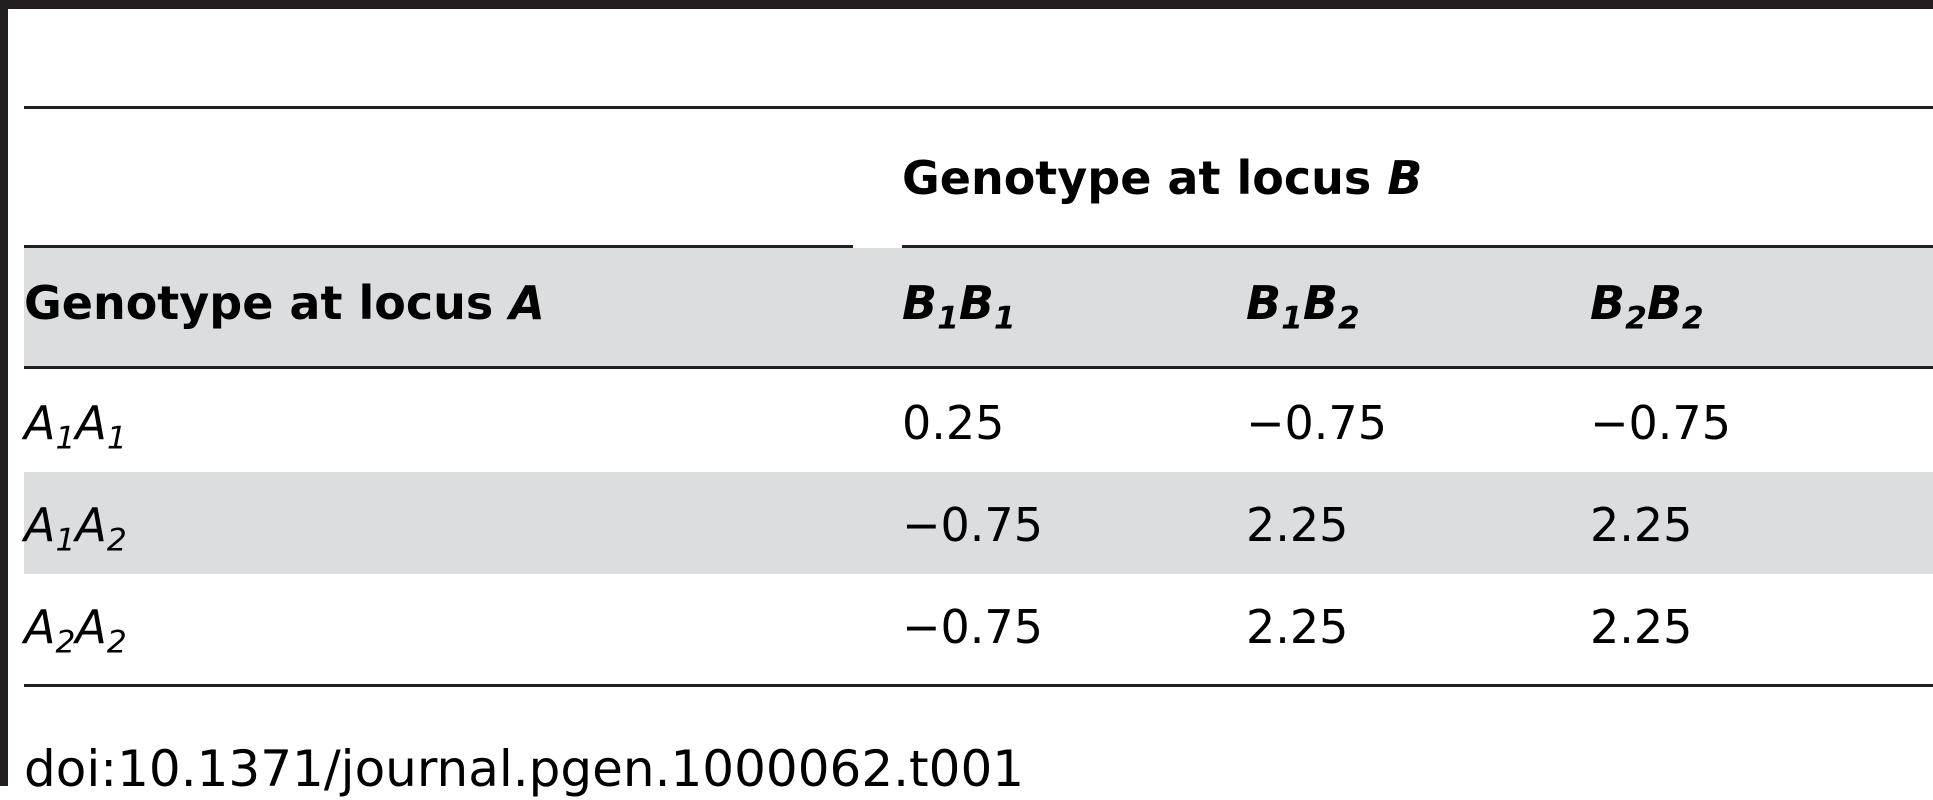 This screenshot has width=1933, height=800. Describe the element at coordinates (1405, 178) in the screenshot. I see `spanner-header-var: B` at that location.